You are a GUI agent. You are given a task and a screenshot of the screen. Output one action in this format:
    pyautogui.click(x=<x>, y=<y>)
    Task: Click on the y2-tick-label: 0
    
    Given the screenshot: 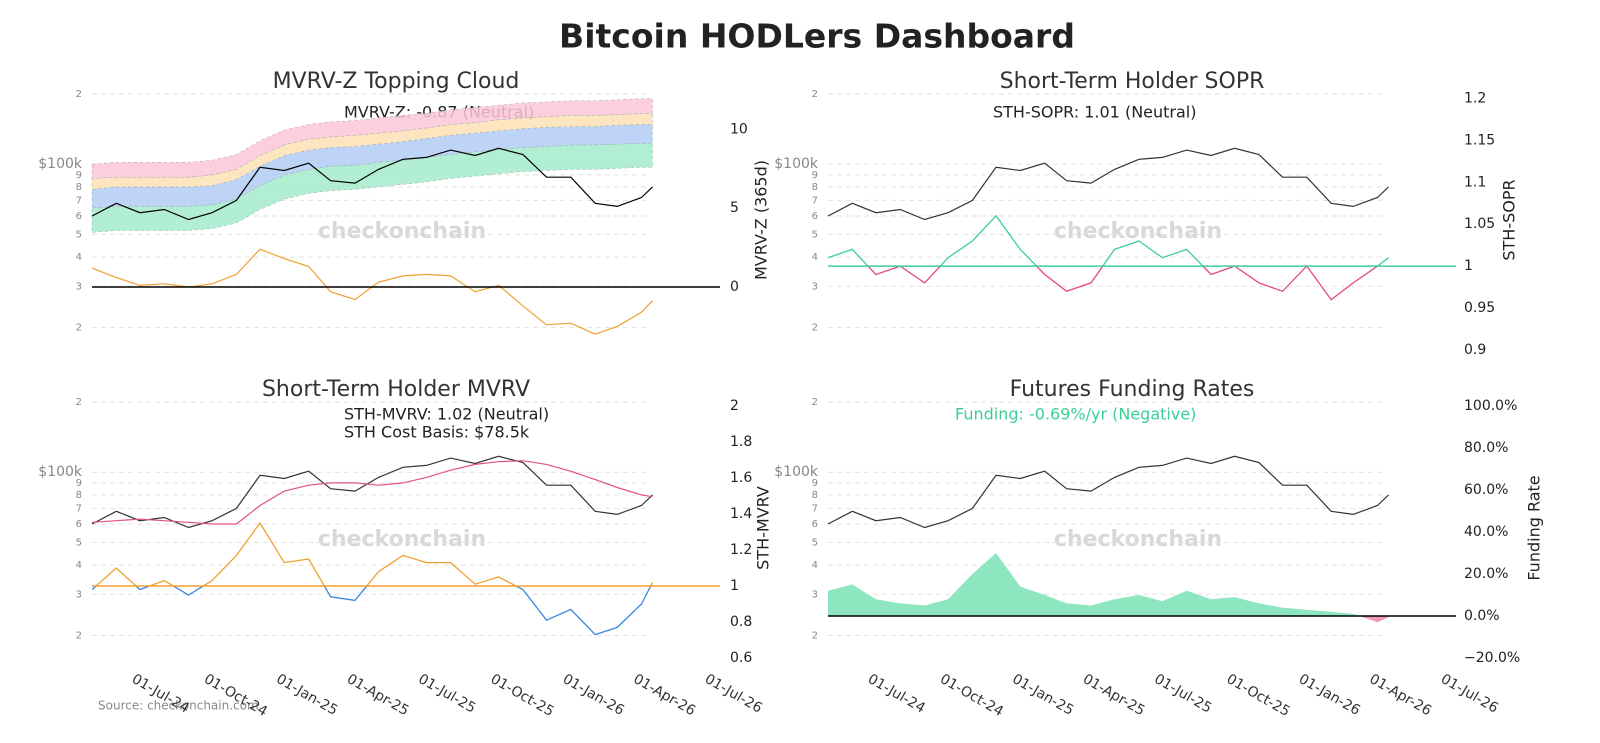 What is the action you would take?
    pyautogui.click(x=734, y=287)
    